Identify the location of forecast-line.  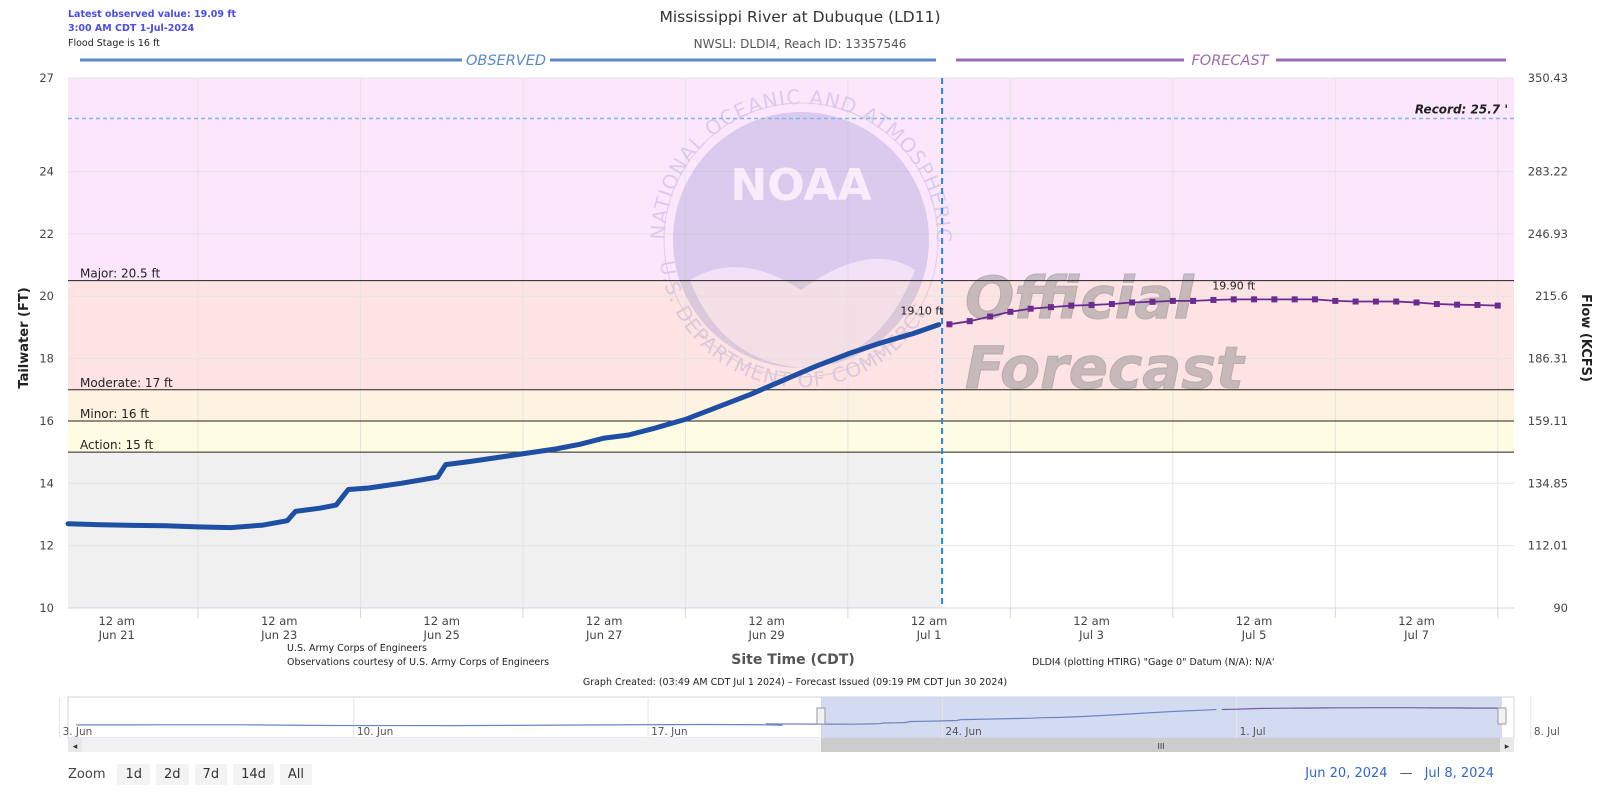
(1223, 312).